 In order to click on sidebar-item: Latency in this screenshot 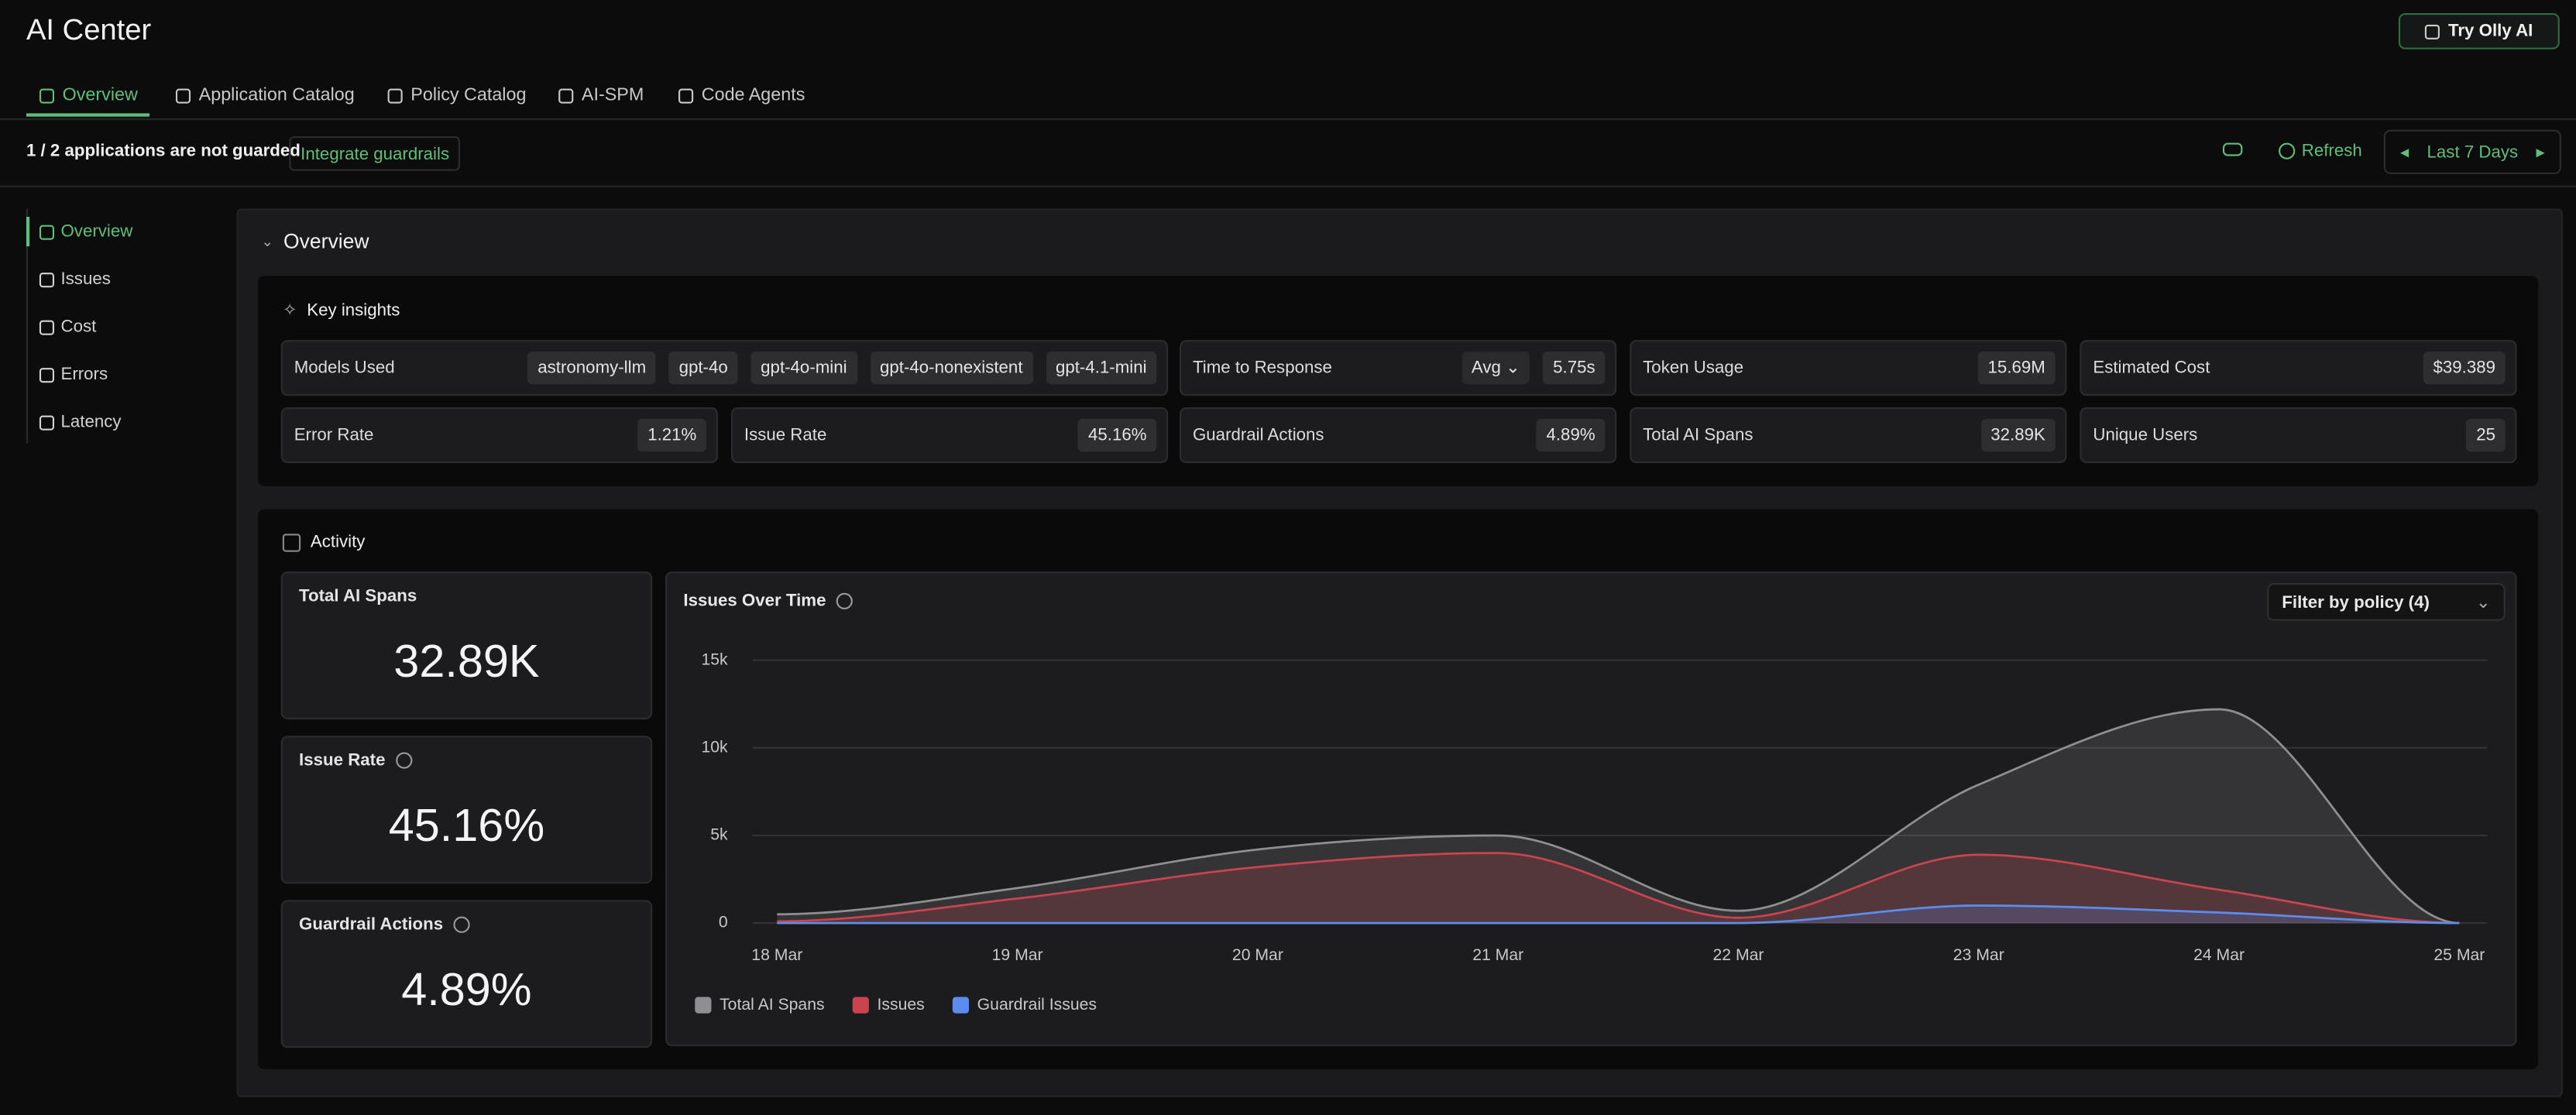, I will do `click(80, 421)`.